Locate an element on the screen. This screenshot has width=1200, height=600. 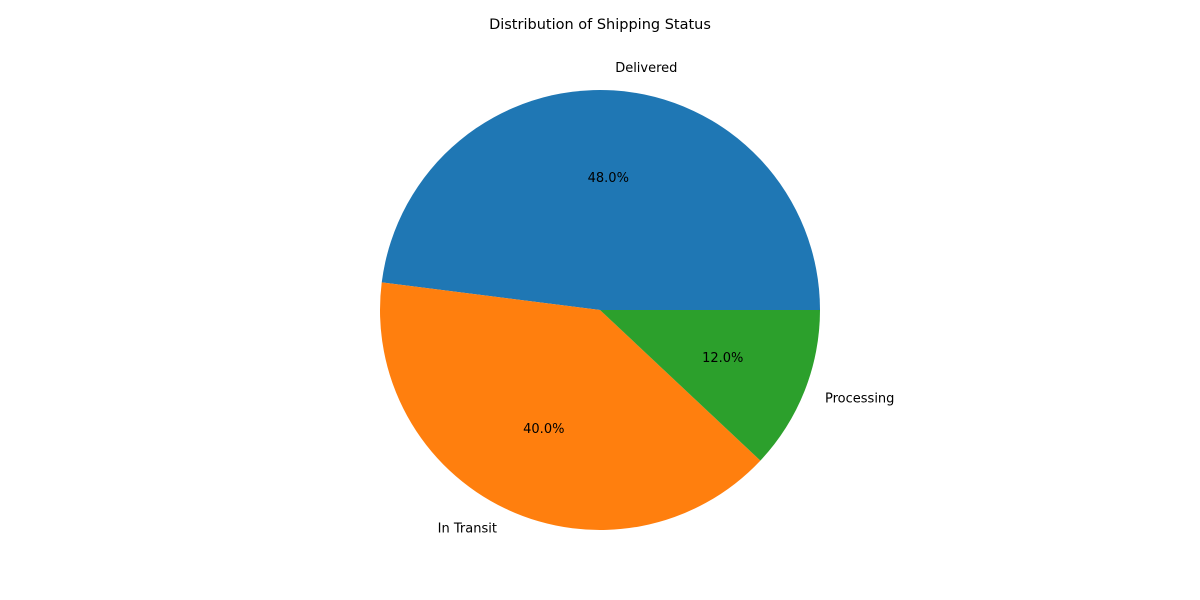
pie-slice-processing is located at coordinates (710, 385).